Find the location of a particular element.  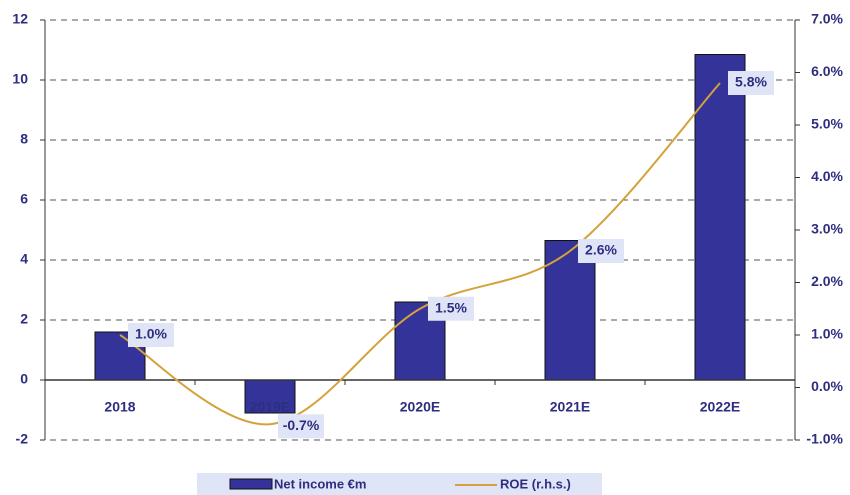

y-tick-label: 12 is located at coordinates (20, 19).